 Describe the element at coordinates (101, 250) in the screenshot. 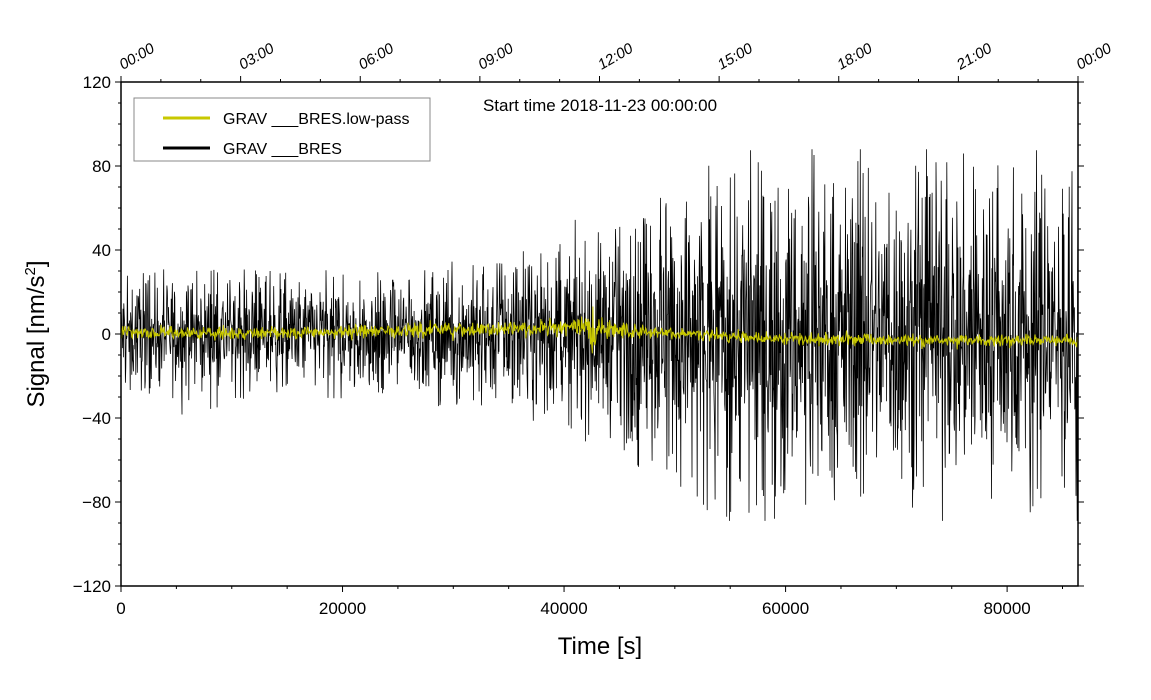

I see `y-tick-label: 40` at that location.